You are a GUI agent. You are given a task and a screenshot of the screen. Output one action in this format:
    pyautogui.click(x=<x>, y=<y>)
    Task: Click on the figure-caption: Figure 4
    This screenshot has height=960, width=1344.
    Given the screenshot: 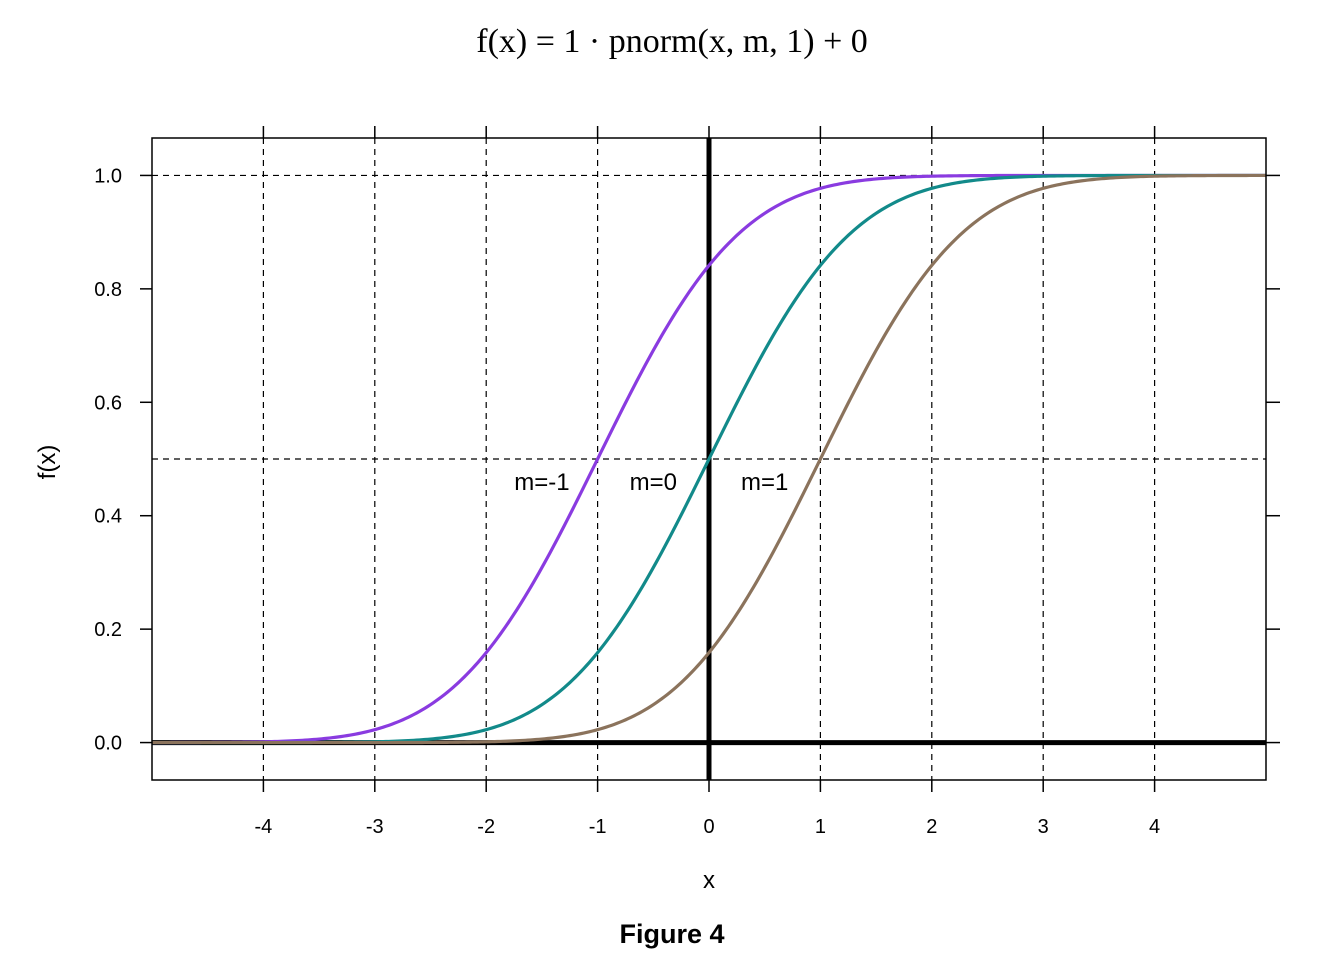 What is the action you would take?
    pyautogui.click(x=671, y=934)
    